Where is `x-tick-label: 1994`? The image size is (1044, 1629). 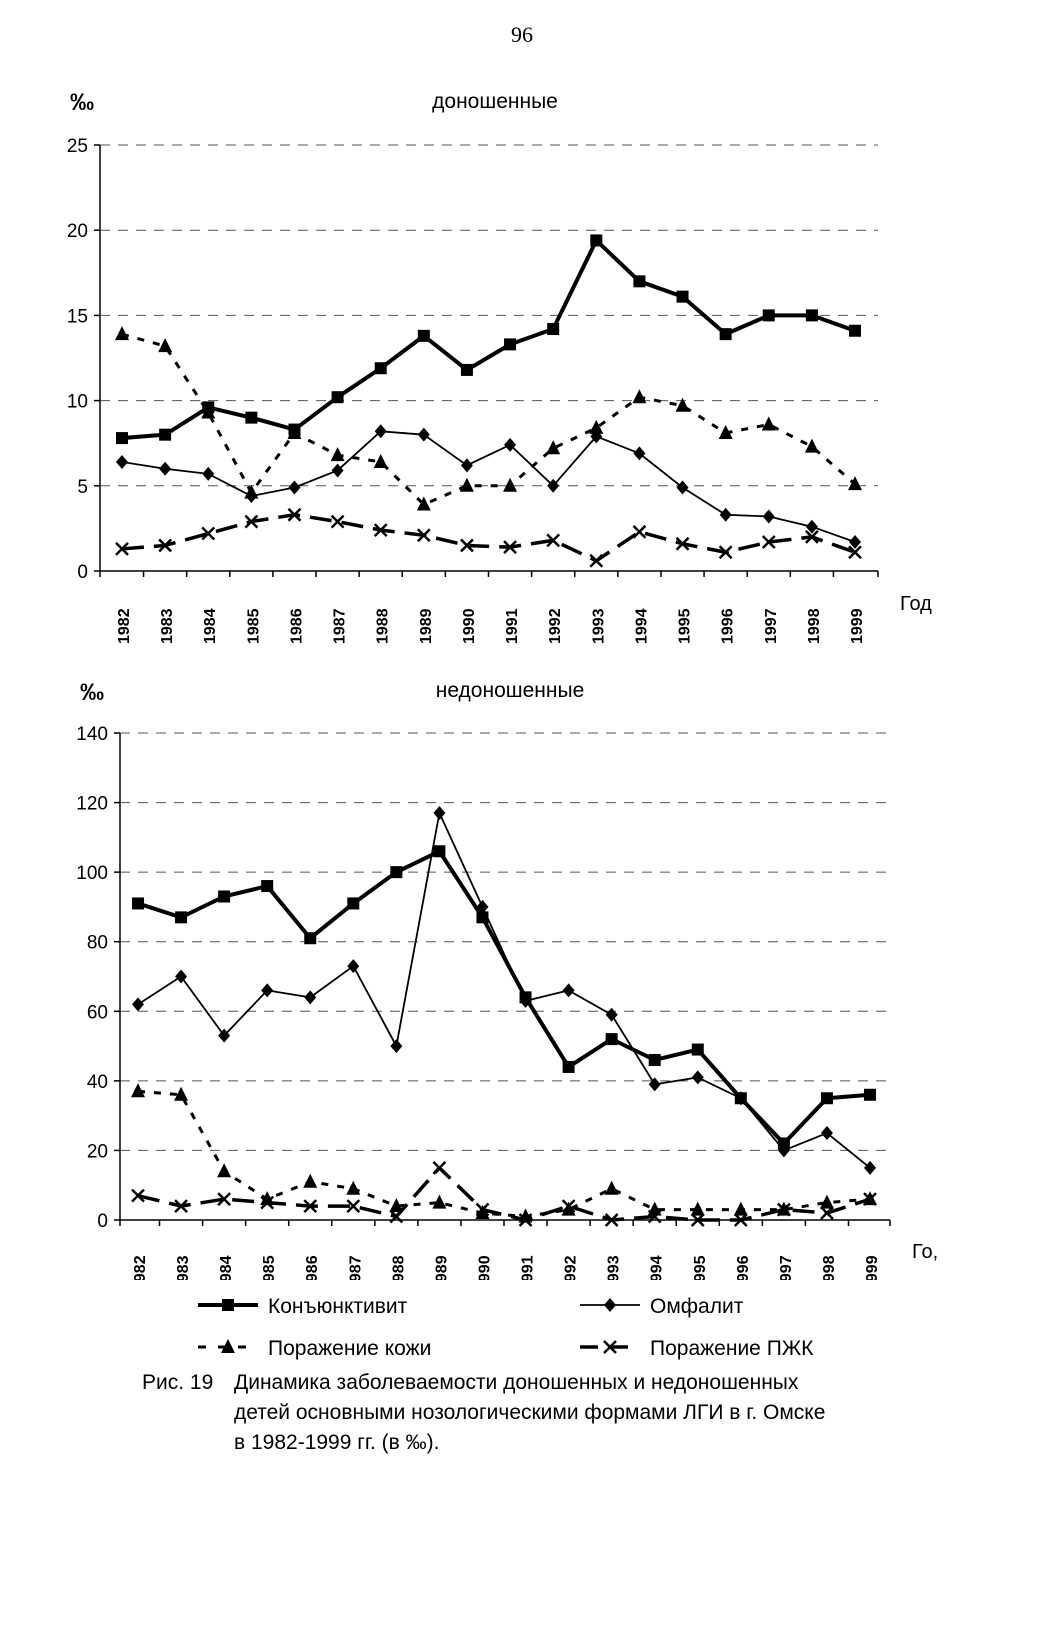
x-tick-label: 1994 is located at coordinates (657, 1267).